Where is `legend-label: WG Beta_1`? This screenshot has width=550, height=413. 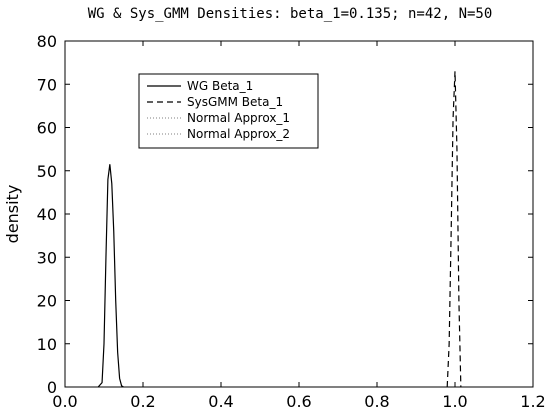 legend-label: WG Beta_1 is located at coordinates (220, 86).